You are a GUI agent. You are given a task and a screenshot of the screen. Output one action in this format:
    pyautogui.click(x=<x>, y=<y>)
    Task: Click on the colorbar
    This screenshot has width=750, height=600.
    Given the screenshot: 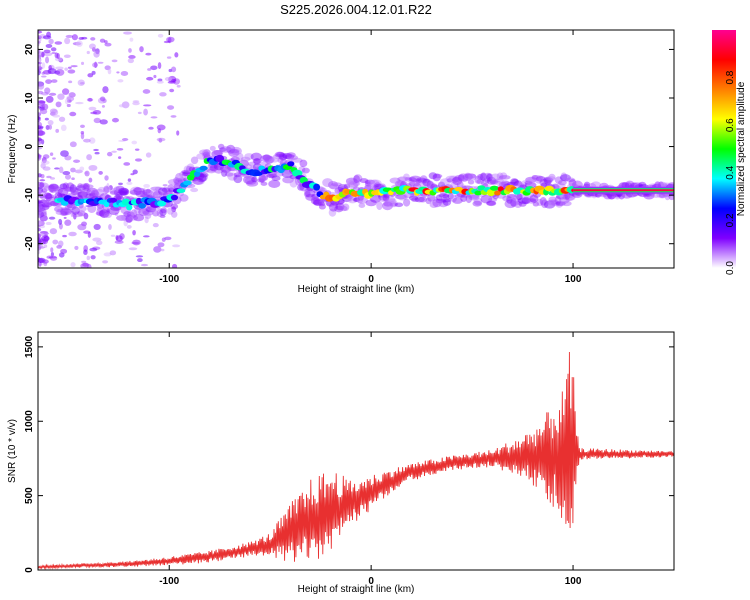 What is the action you would take?
    pyautogui.click(x=724, y=149)
    